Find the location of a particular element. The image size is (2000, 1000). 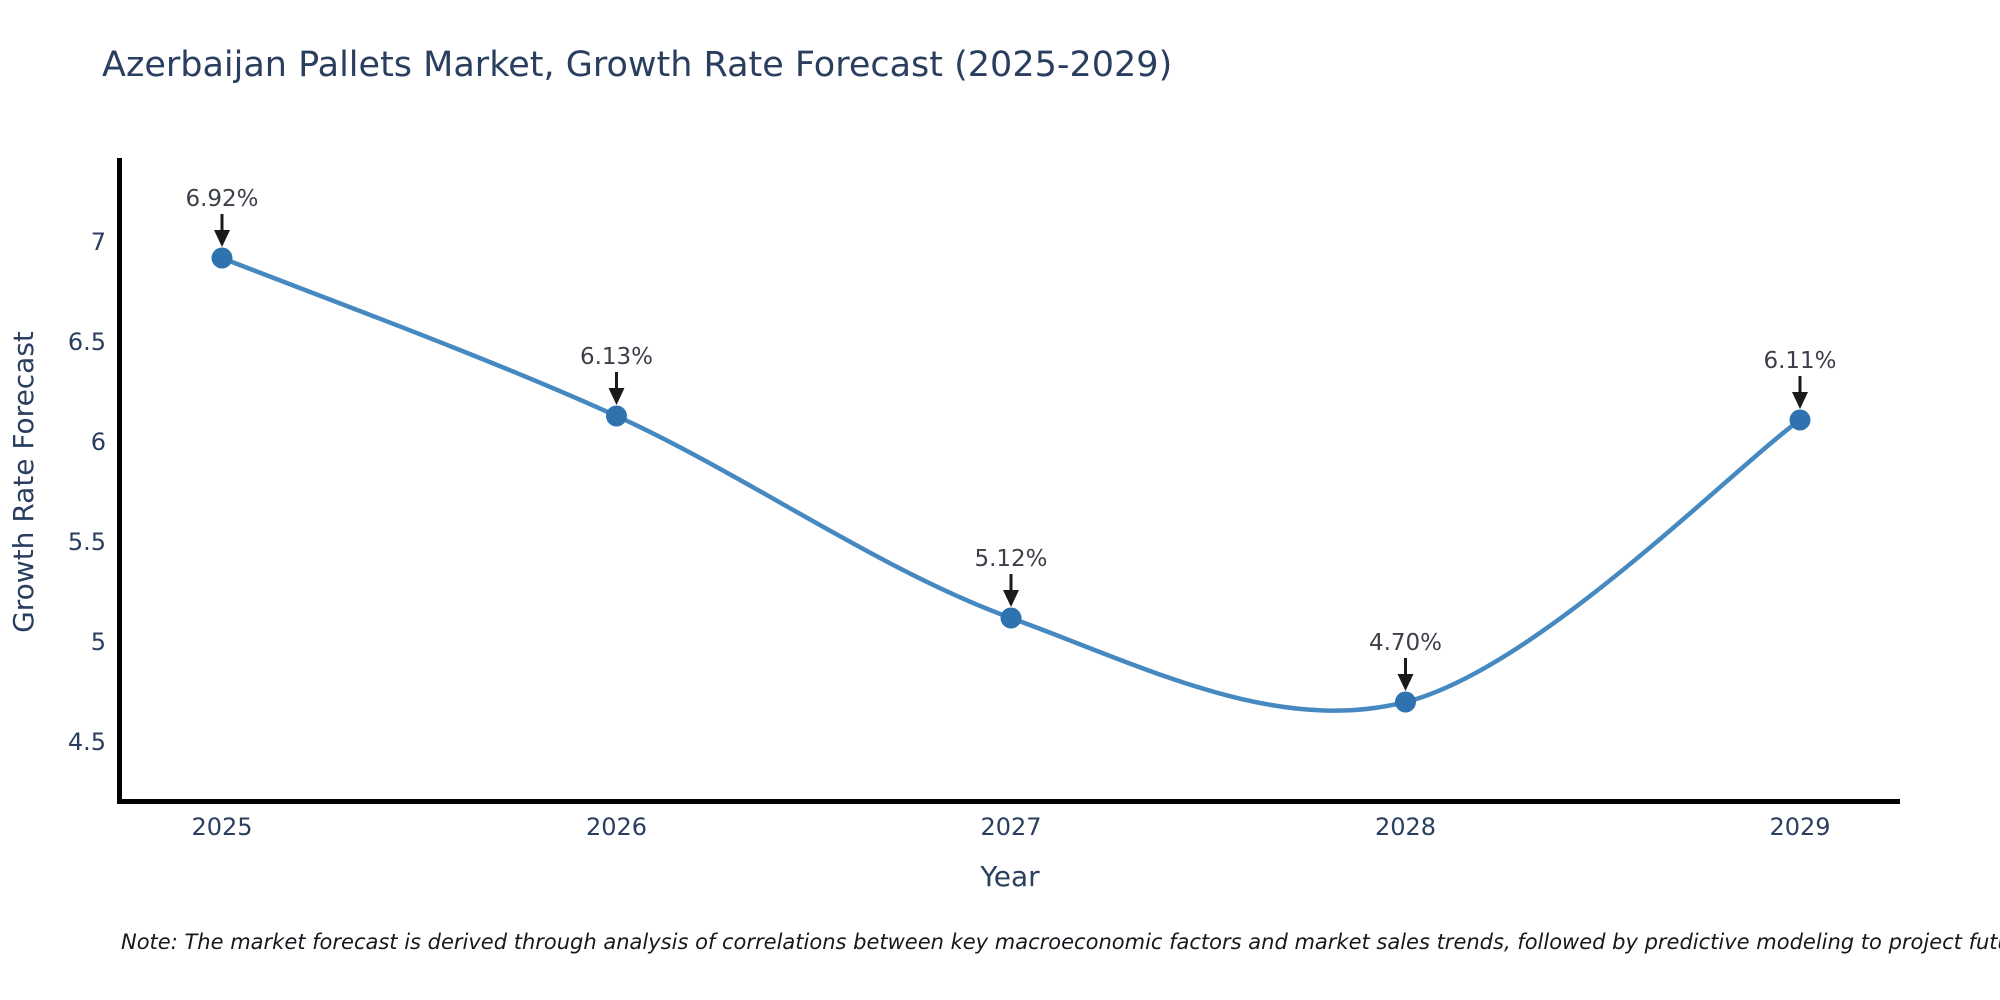

x-tick-label: 2027 is located at coordinates (1010, 827).